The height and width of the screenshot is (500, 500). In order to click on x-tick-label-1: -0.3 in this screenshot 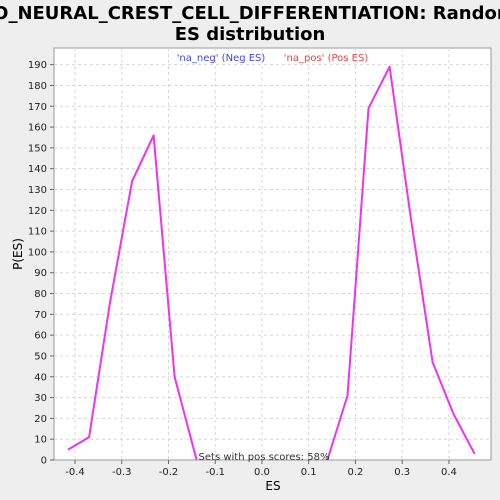, I will do `click(122, 472)`.